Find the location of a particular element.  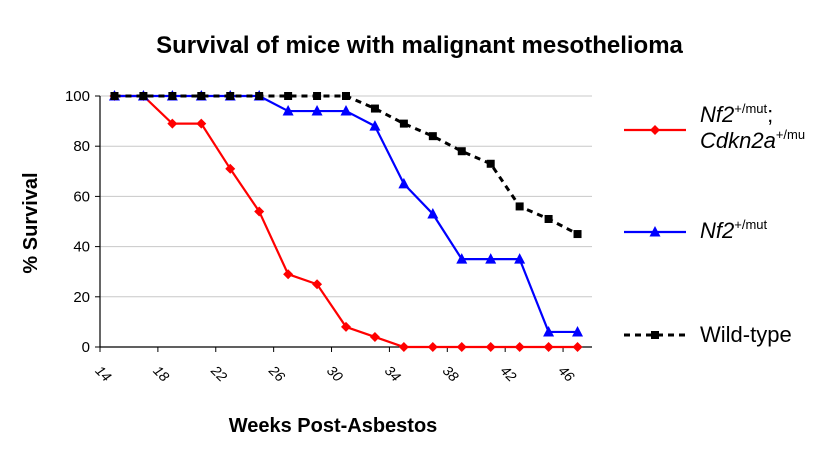

legend-layer: Nf2+/mut;Cdkn2a+/mu Nf2+/mut Wild-type is located at coordinates (714, 224).